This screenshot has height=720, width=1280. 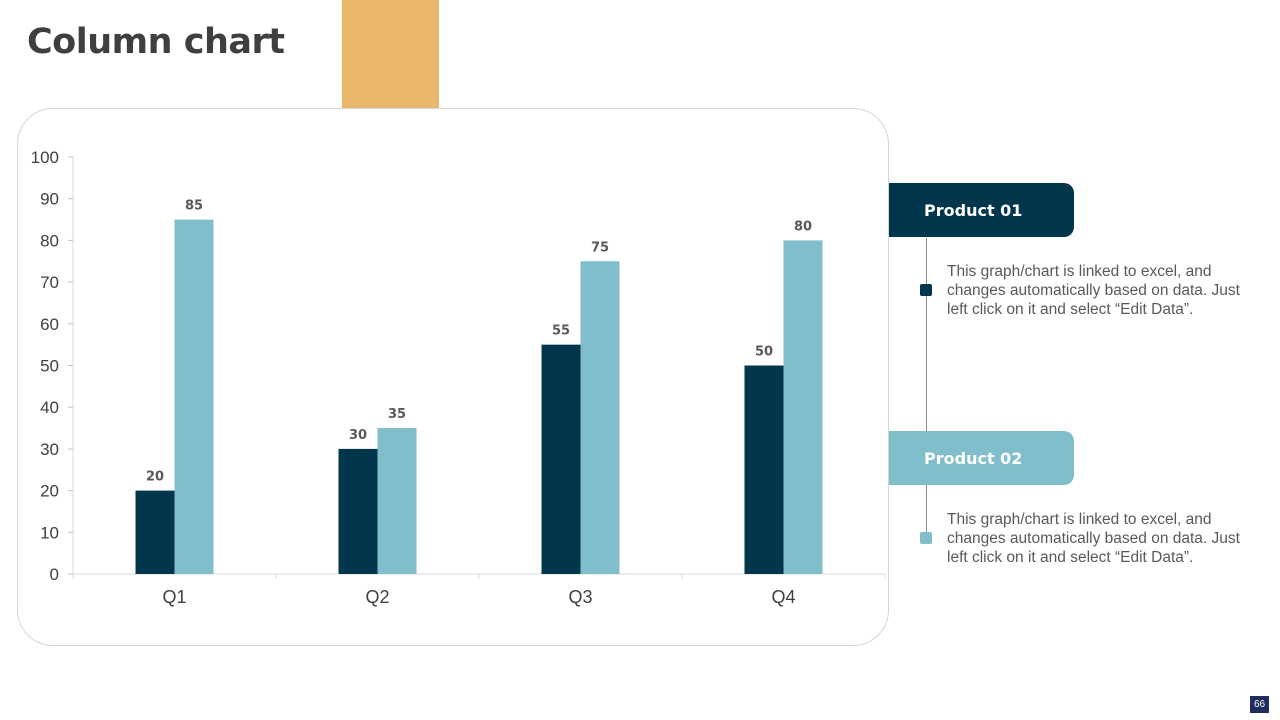 I want to click on legend-label-product-02: Product 02, so click(x=973, y=458).